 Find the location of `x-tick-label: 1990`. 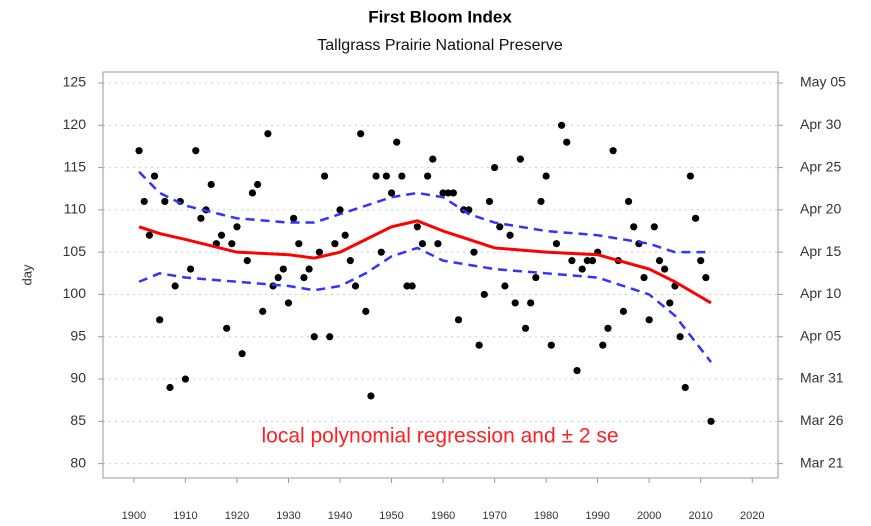

x-tick-label: 1990 is located at coordinates (597, 516).